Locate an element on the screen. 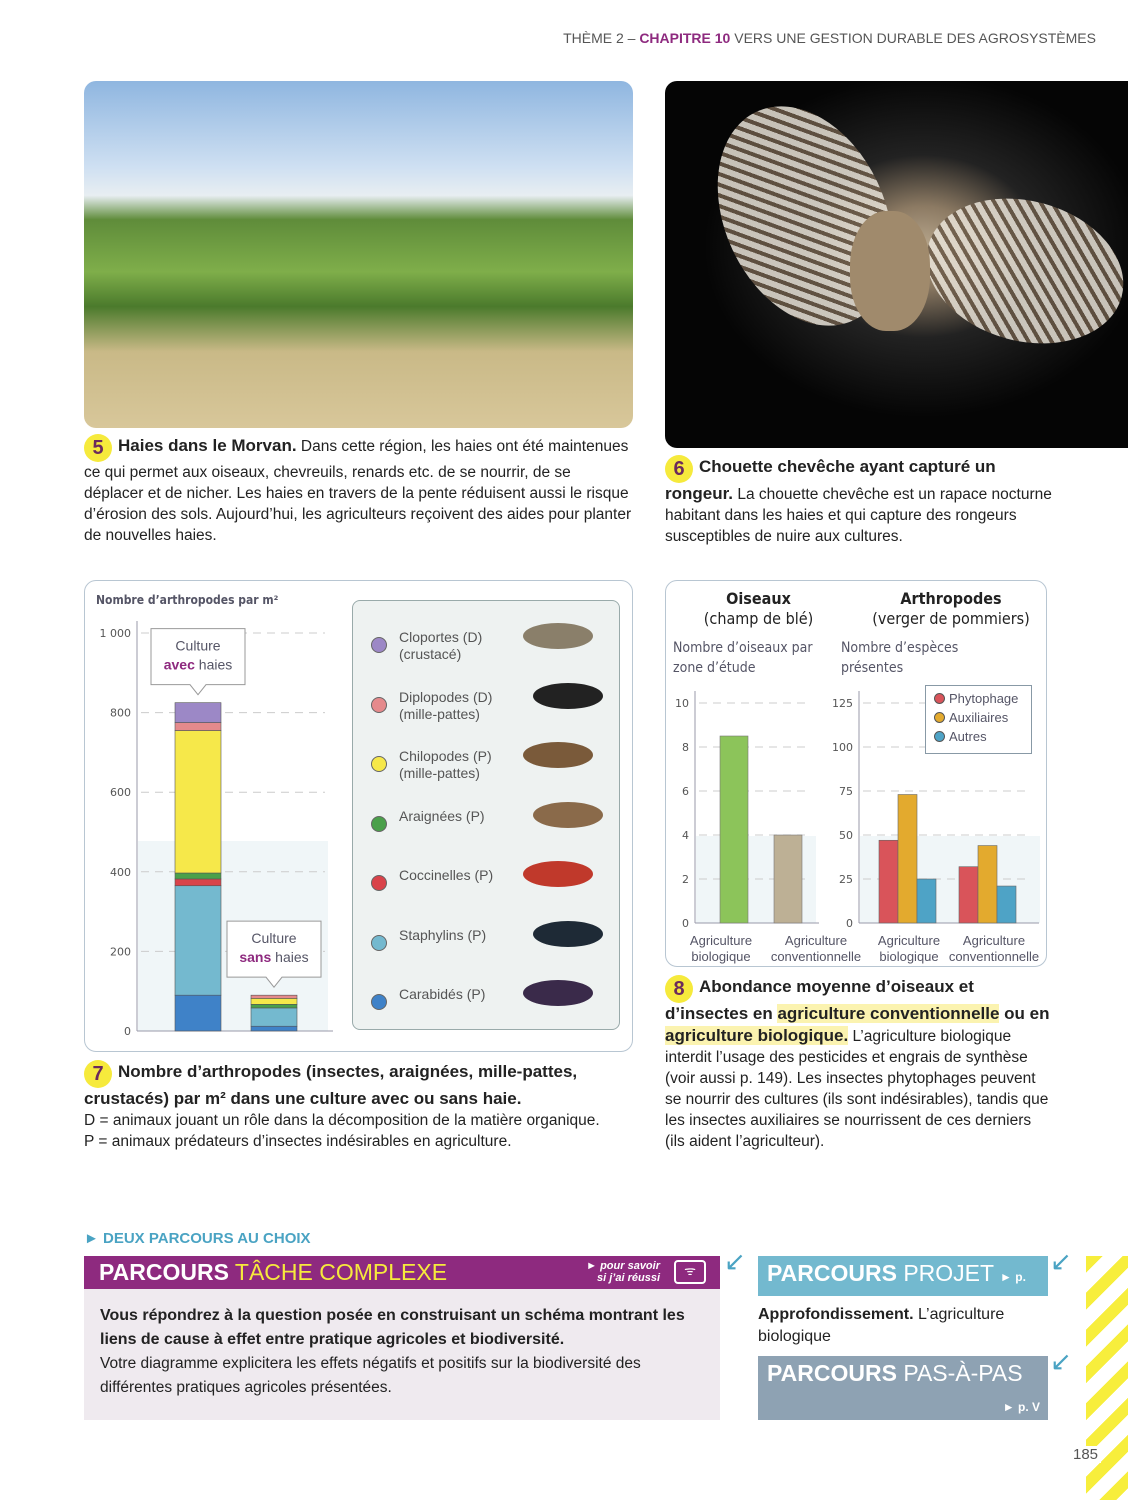  photo-little-owl is located at coordinates (896, 264).